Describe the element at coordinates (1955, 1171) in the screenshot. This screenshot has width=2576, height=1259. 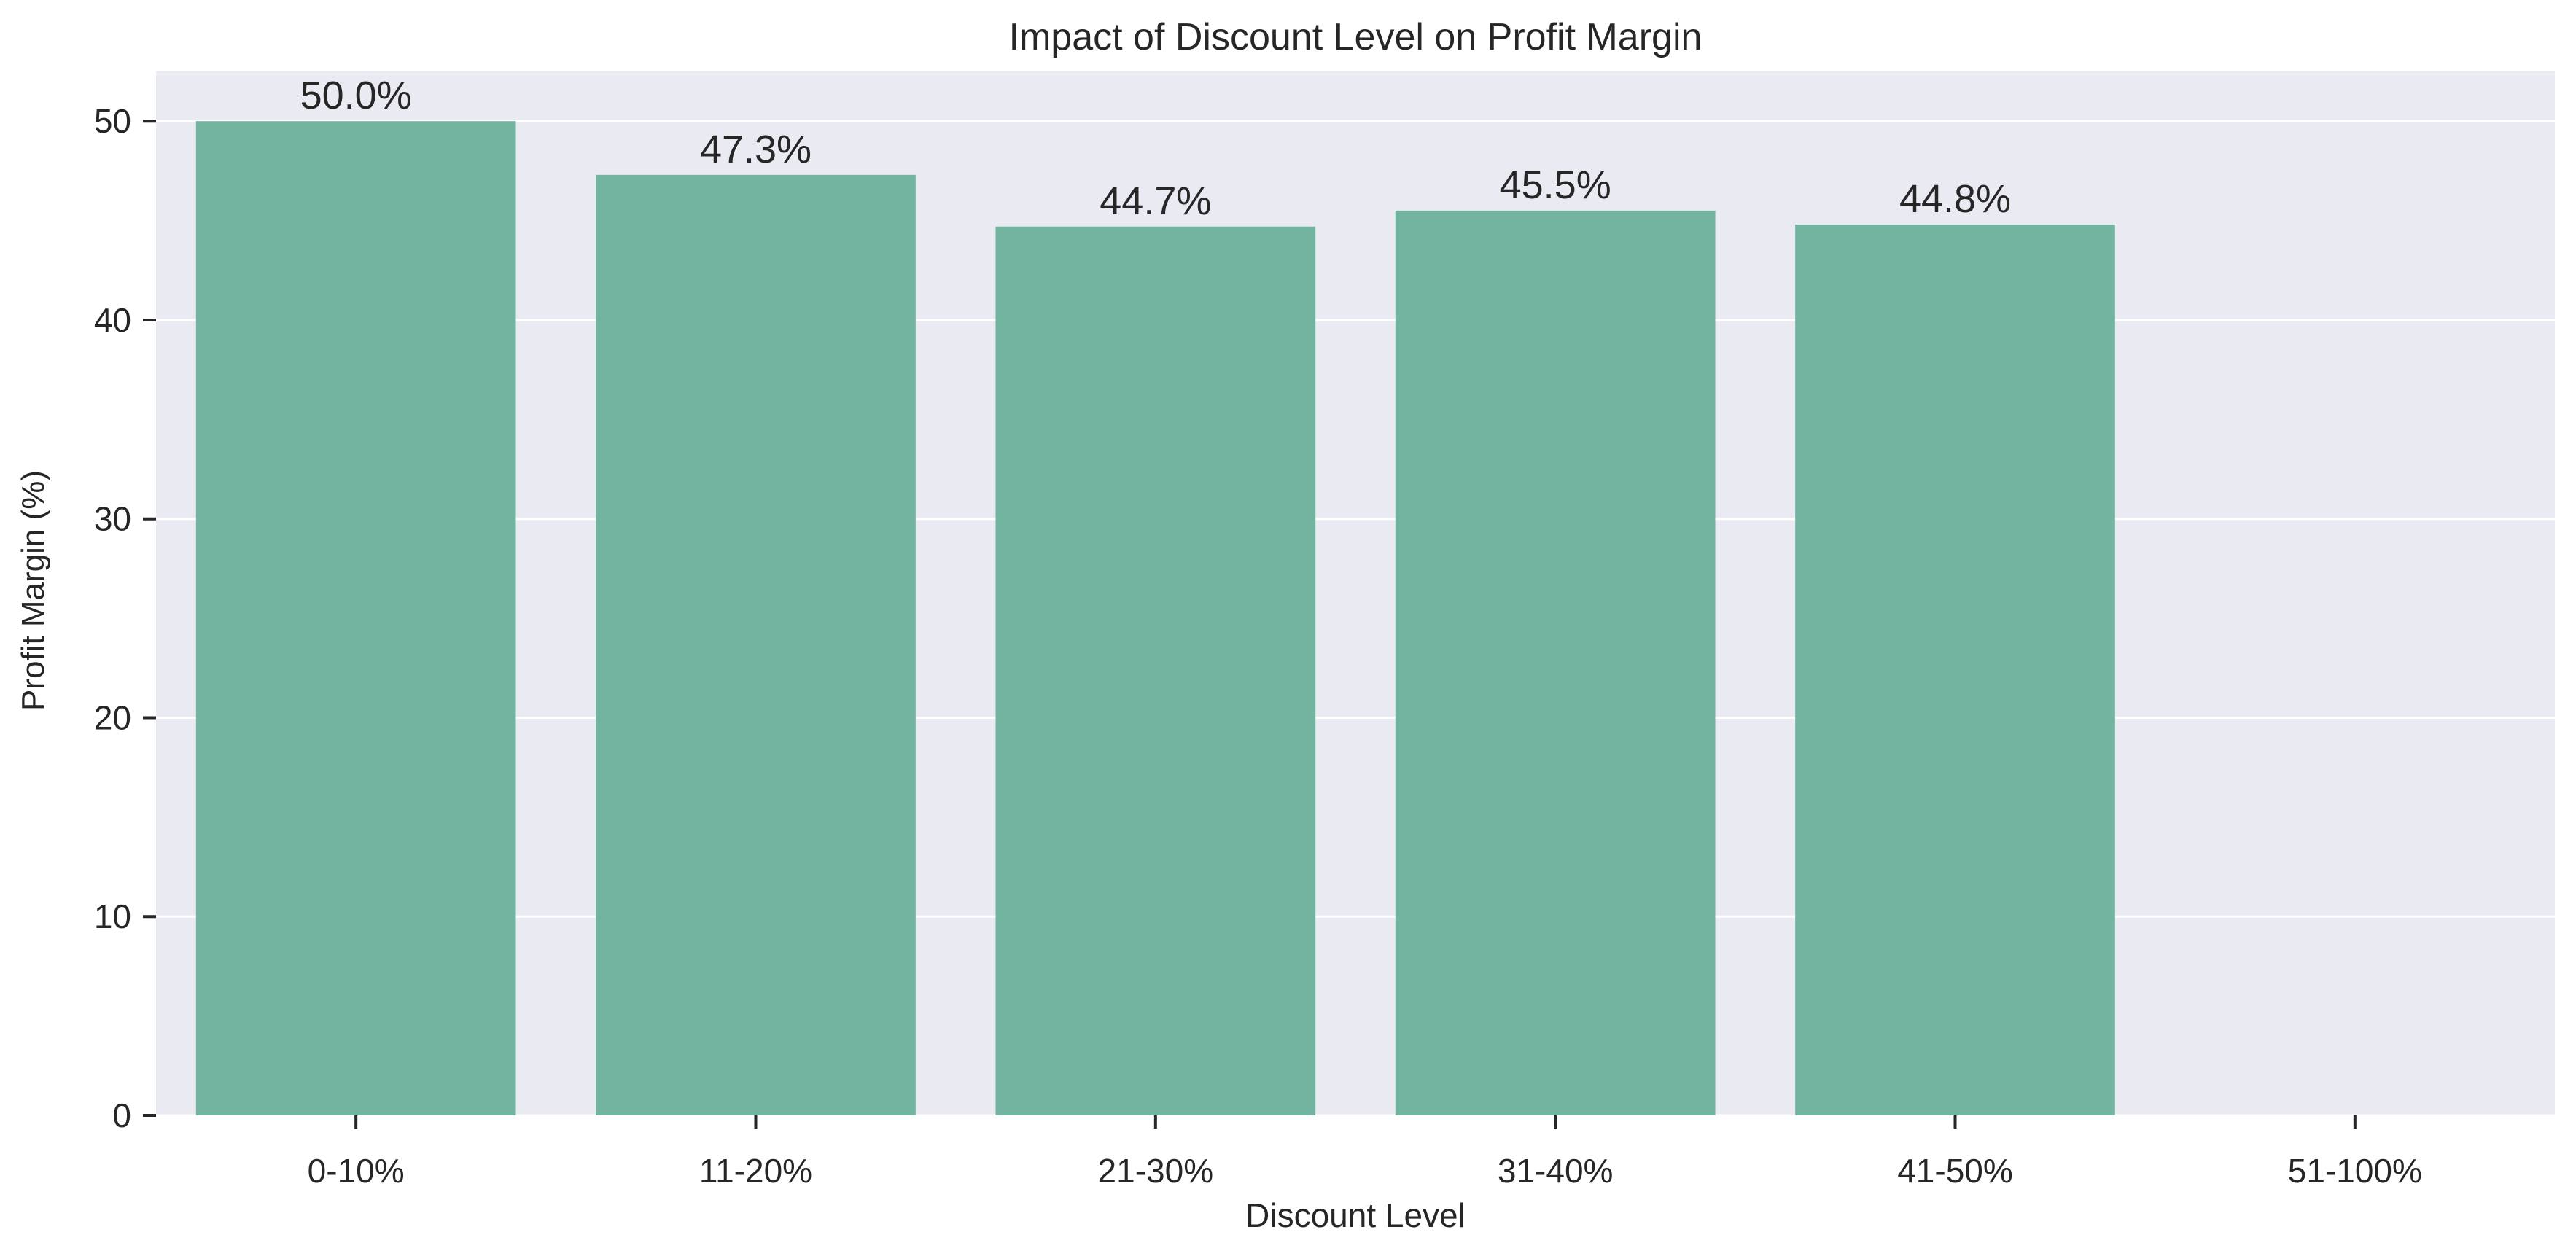
I see `x-tick-label: 41-50%` at that location.